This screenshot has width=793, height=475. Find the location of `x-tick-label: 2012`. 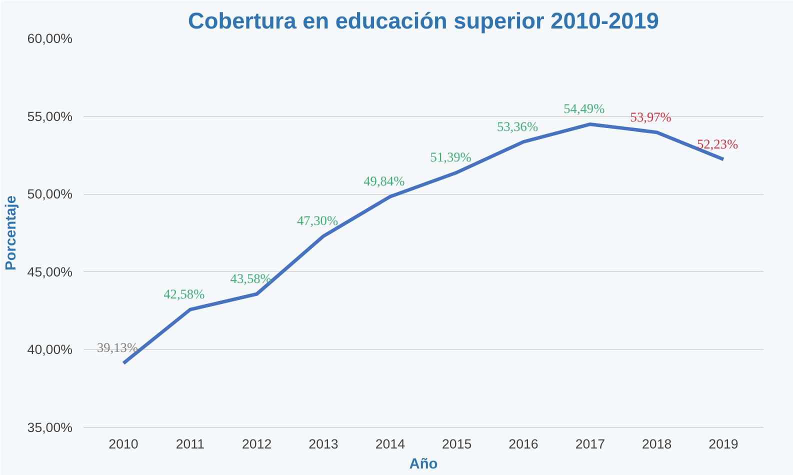

x-tick-label: 2012 is located at coordinates (257, 444).